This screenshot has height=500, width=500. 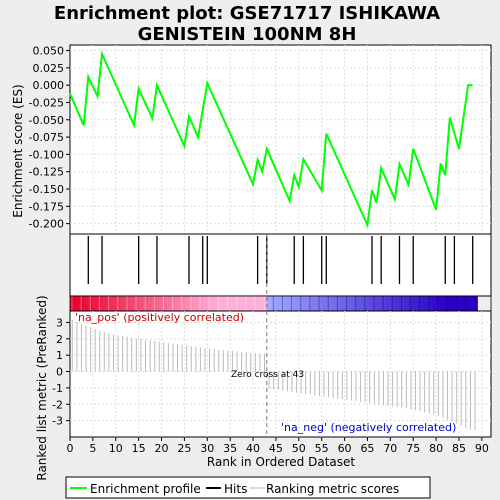 What do you see at coordinates (70, 448) in the screenshot?
I see `x-tick-label: 0` at bounding box center [70, 448].